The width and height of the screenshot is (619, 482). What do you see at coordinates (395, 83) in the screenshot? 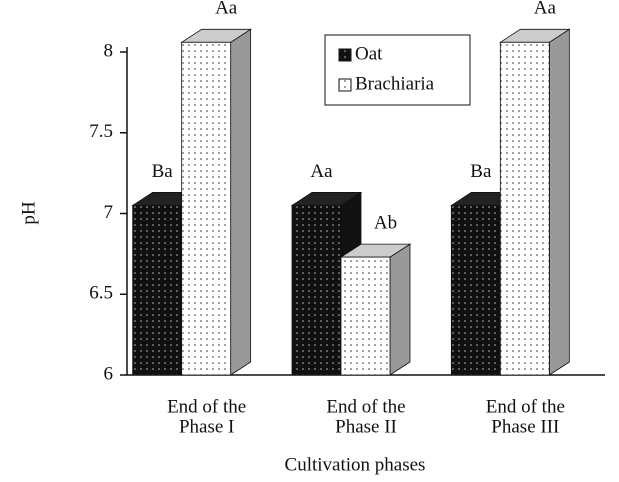
I see `legend-label: Brachiaria` at bounding box center [395, 83].